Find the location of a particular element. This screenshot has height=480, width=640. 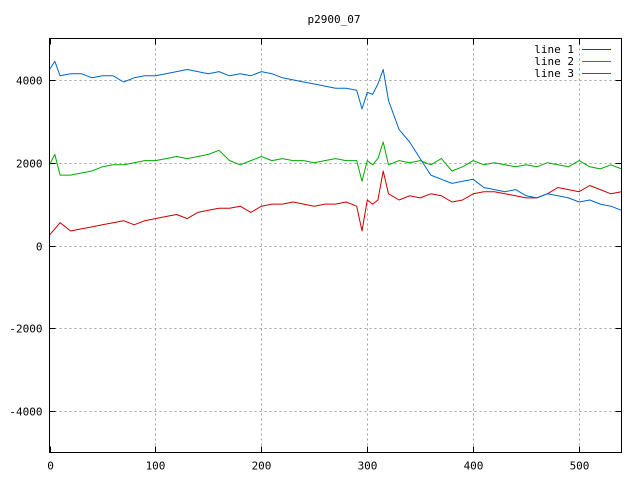

legend-label-3: line 3 is located at coordinates (554, 73).